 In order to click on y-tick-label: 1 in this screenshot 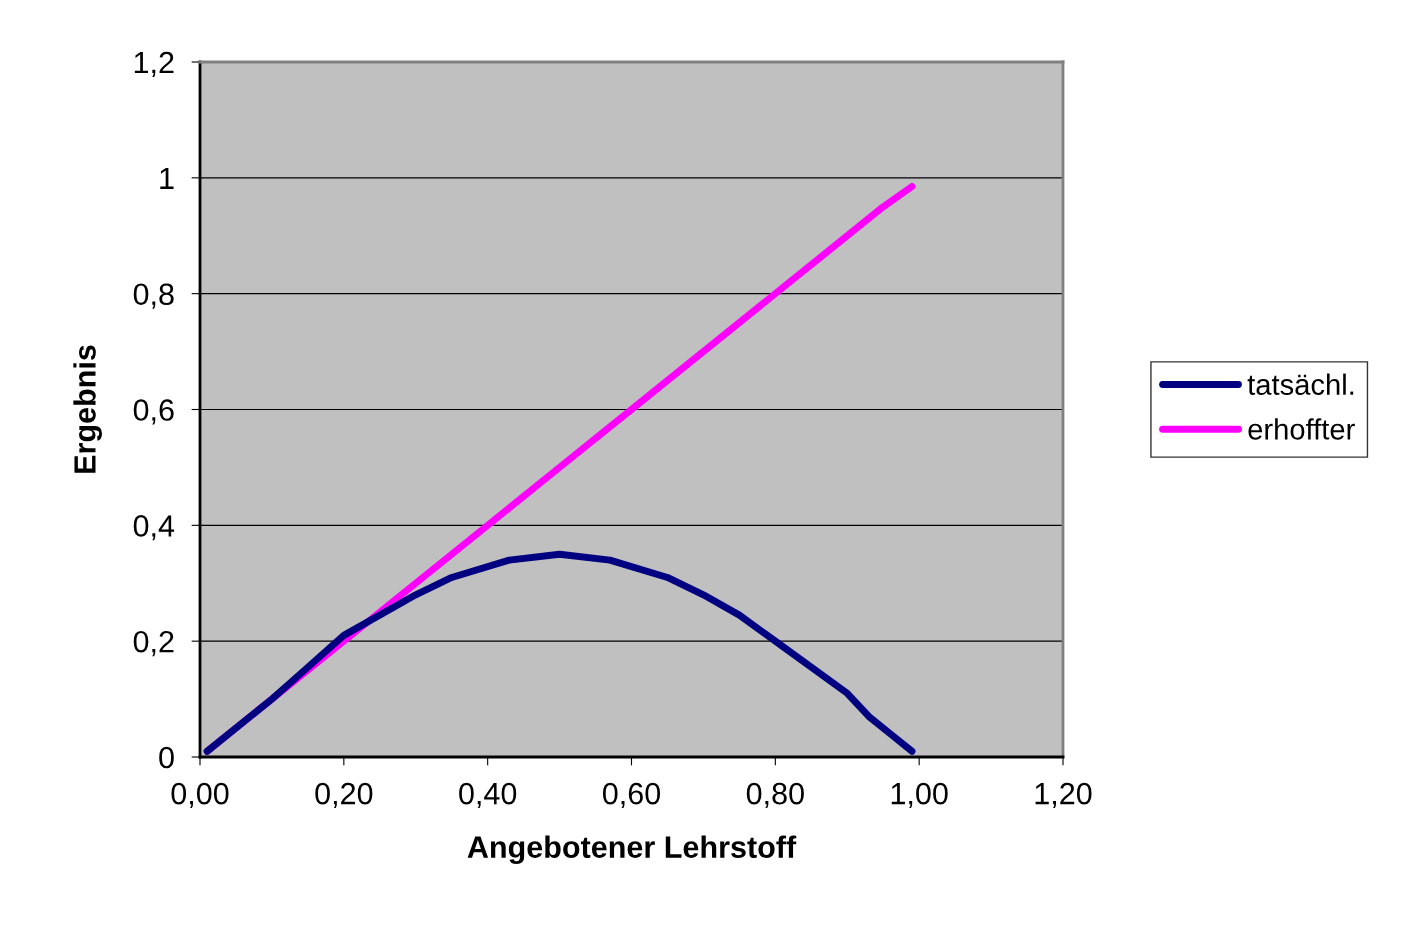, I will do `click(167, 178)`.